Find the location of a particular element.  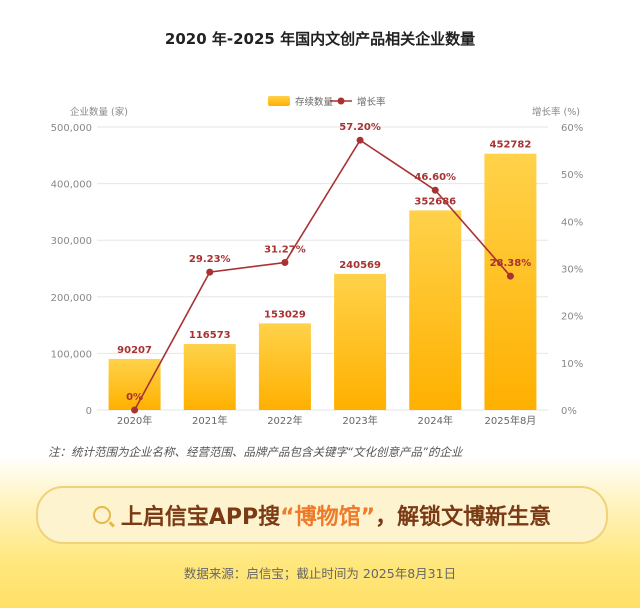

y-tick-right: 60% is located at coordinates (572, 128).